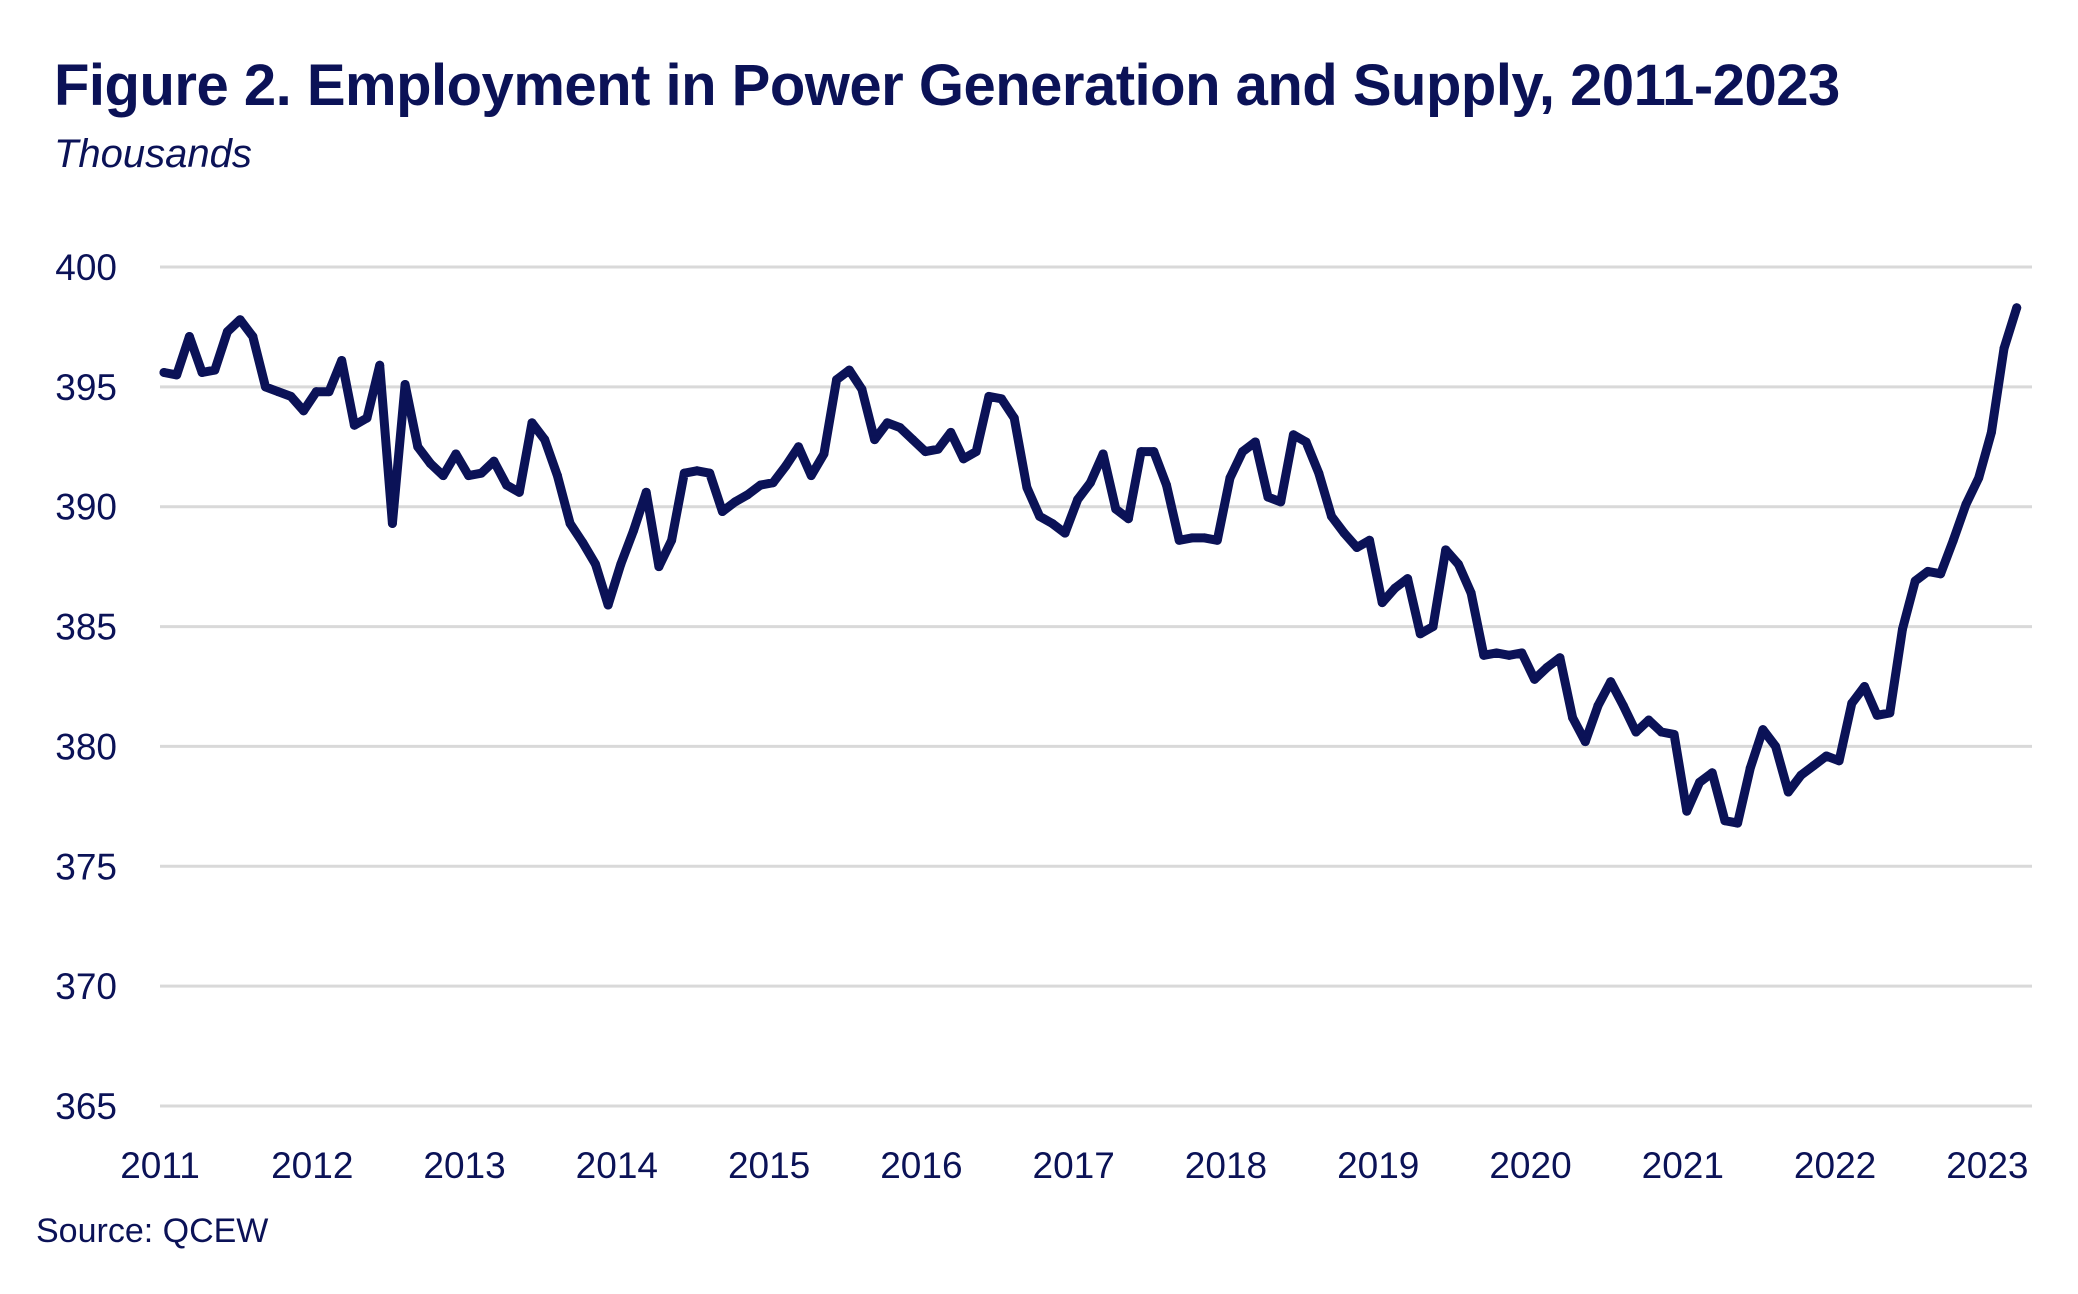 This screenshot has height=1294, width=2078. Describe the element at coordinates (617, 1165) in the screenshot. I see `x-tick-label: 2014` at that location.